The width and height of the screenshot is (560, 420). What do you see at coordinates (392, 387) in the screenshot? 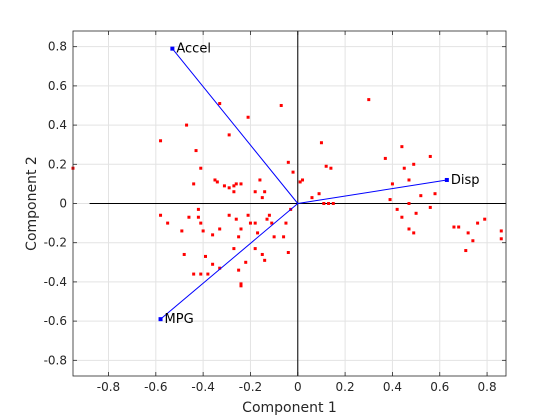
I see `x-tick-label: 0.4` at bounding box center [392, 387].